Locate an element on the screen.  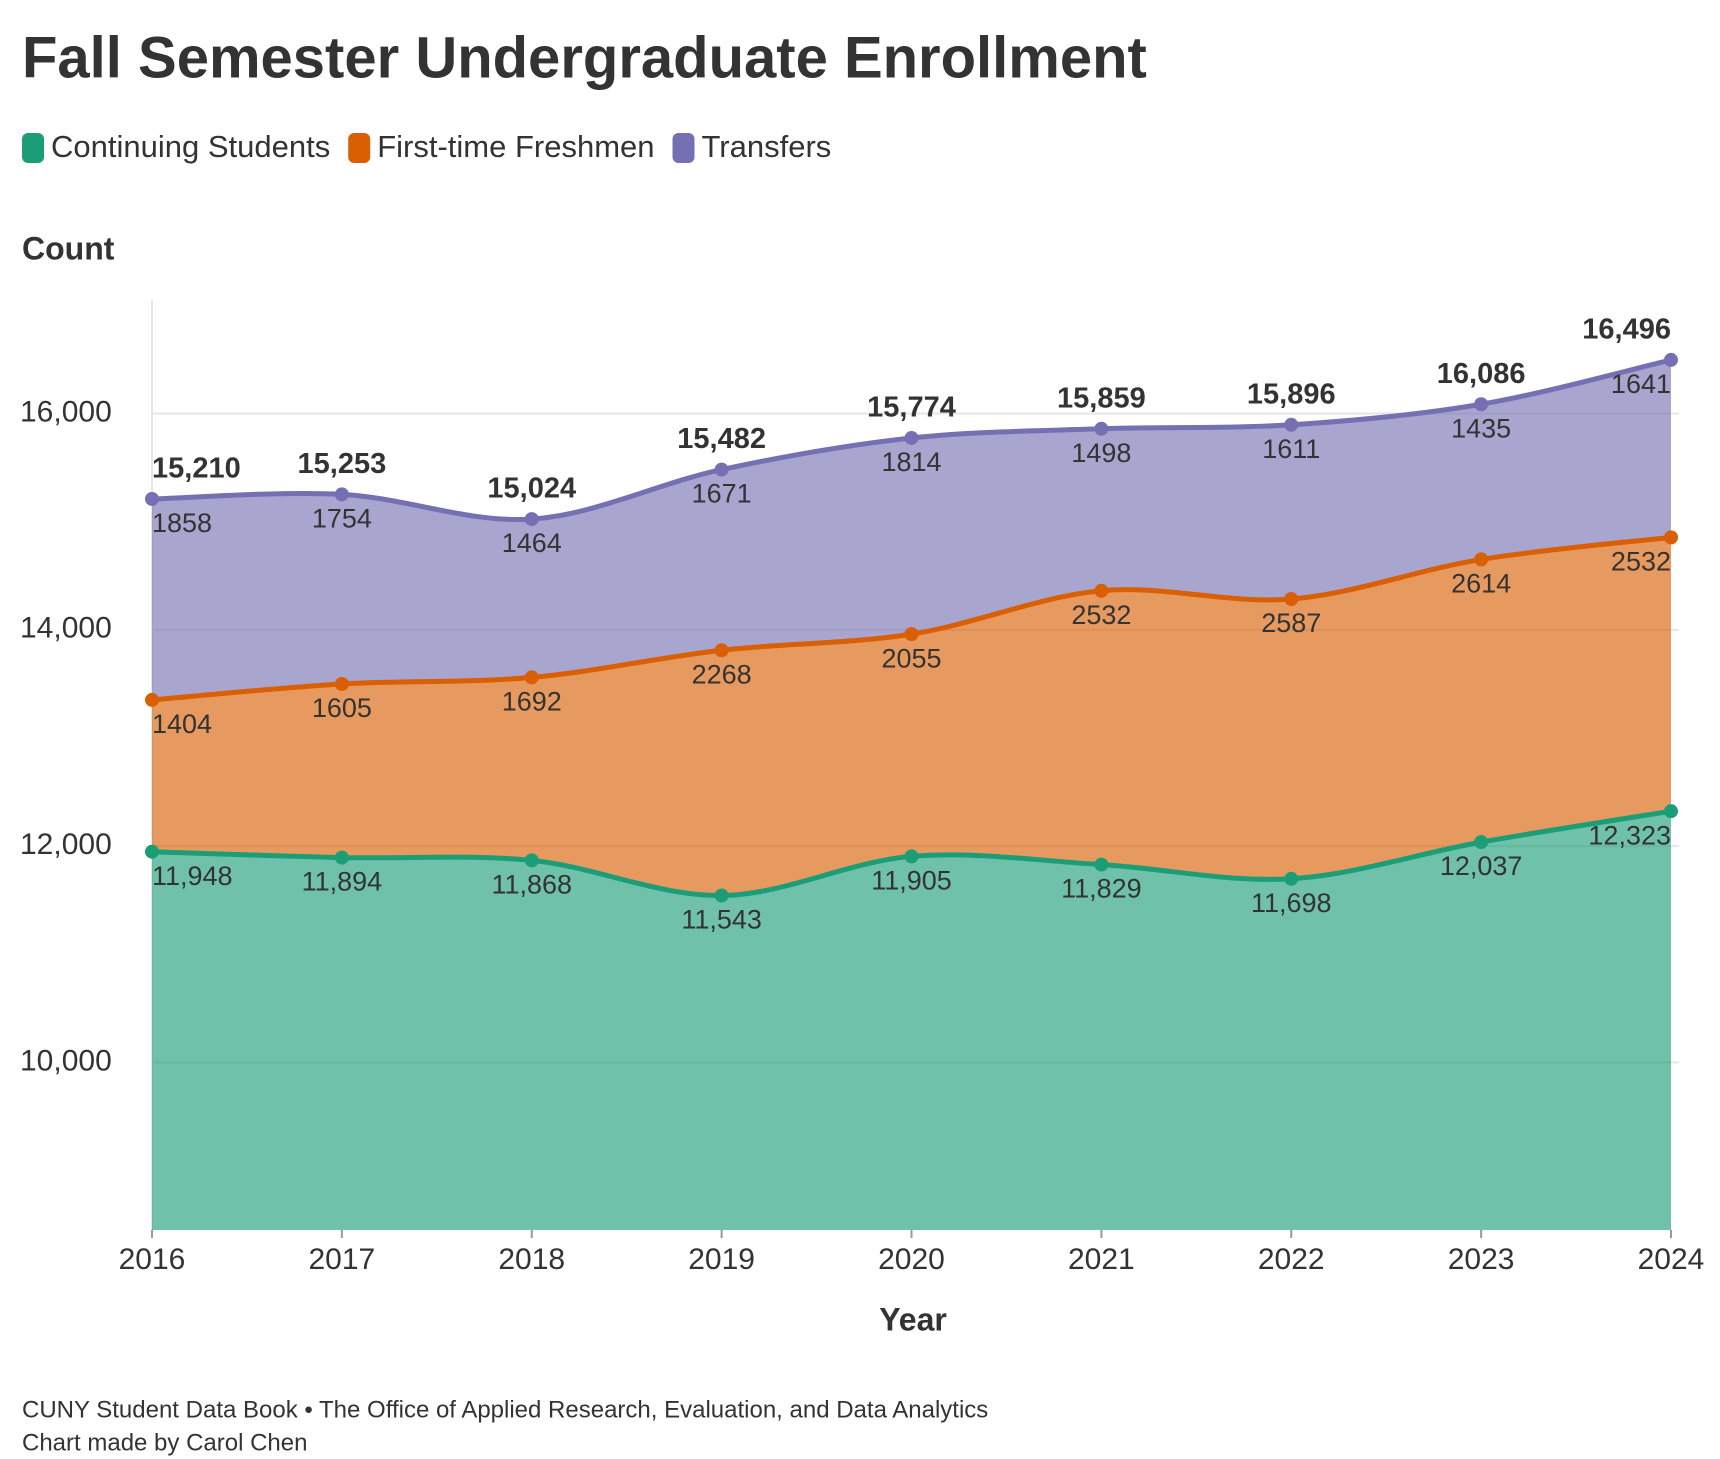
legend-label: First-time Freshmen is located at coordinates (515, 146).